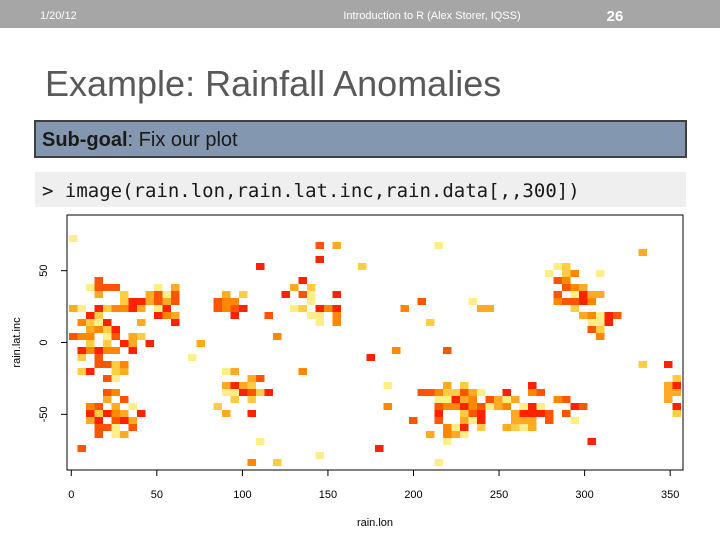 This screenshot has height=540, width=720. I want to click on slide-title: Example: Rainfall Anomalies, so click(273, 83).